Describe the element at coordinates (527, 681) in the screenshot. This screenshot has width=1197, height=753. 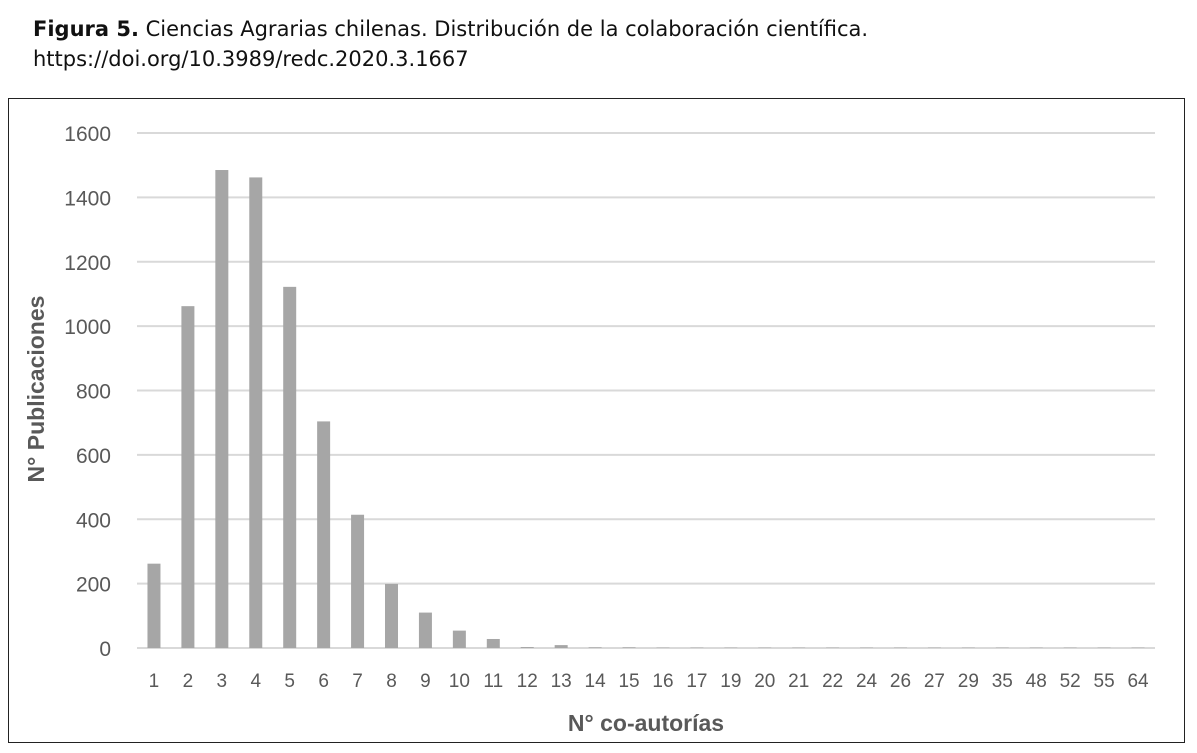
I see `x-tick-label: 12` at that location.